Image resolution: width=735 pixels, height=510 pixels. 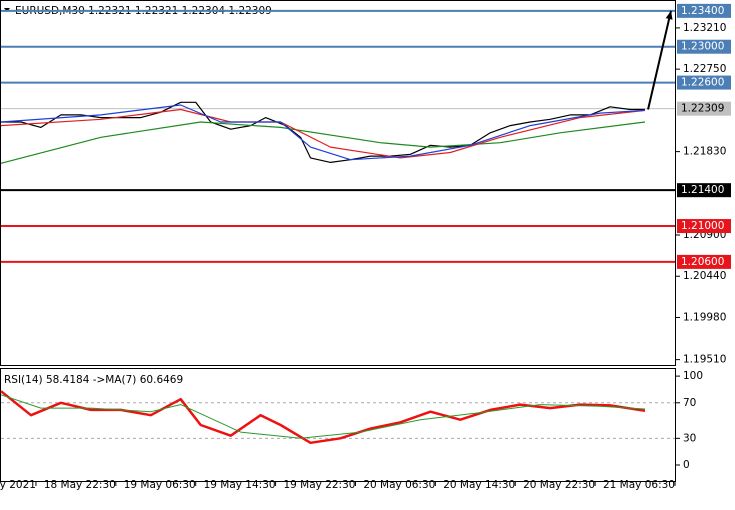 I want to click on y-tick-label: 1.22750, so click(x=704, y=69).